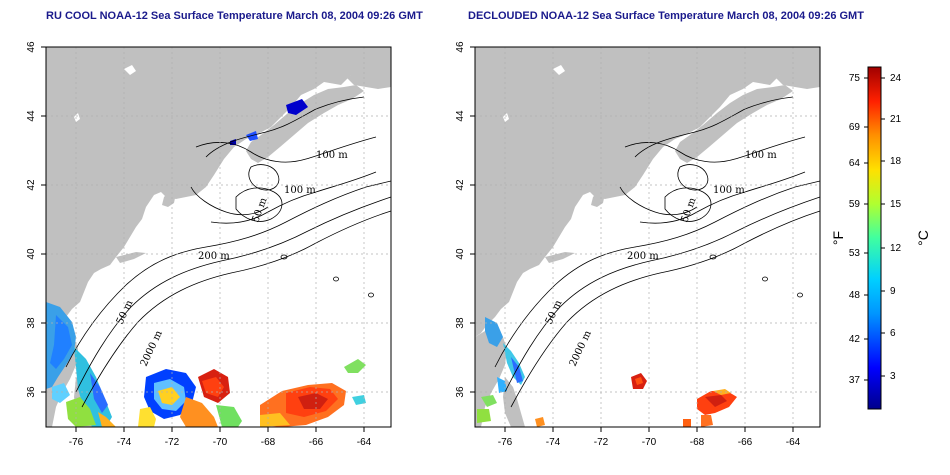 This screenshot has width=950, height=475. What do you see at coordinates (896, 161) in the screenshot?
I see `celsius-tick-label: 18` at bounding box center [896, 161].